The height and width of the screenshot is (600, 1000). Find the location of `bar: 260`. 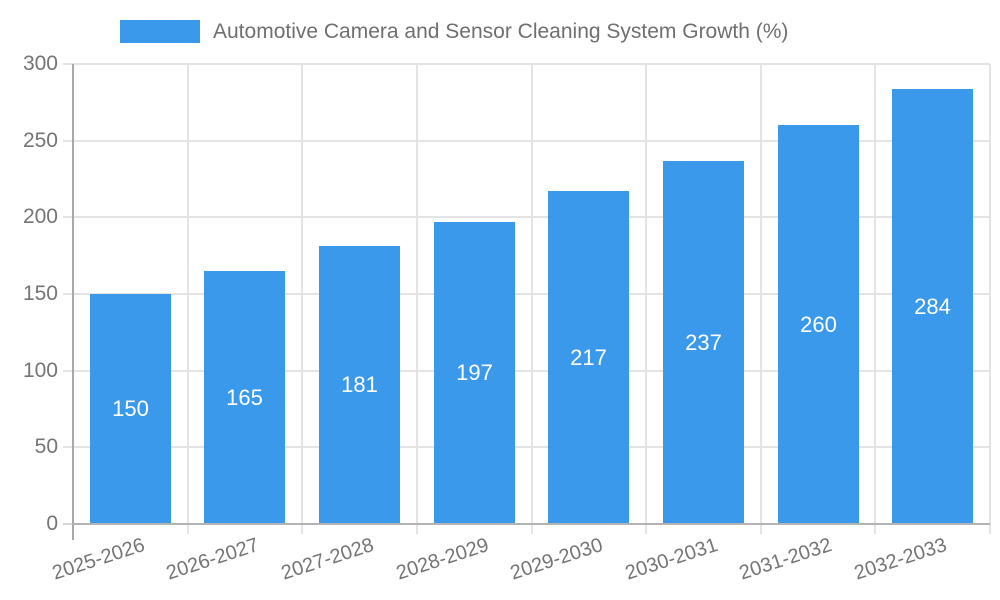

bar: 260 is located at coordinates (818, 324).